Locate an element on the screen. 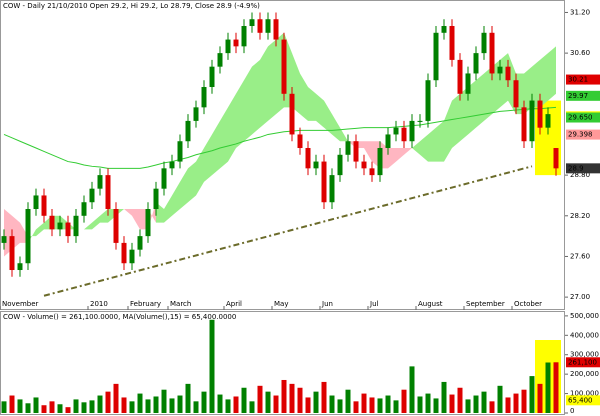 Image resolution: width=600 pixels, height=416 pixels. volume-y-tick-label: 500,000 is located at coordinates (584, 316).